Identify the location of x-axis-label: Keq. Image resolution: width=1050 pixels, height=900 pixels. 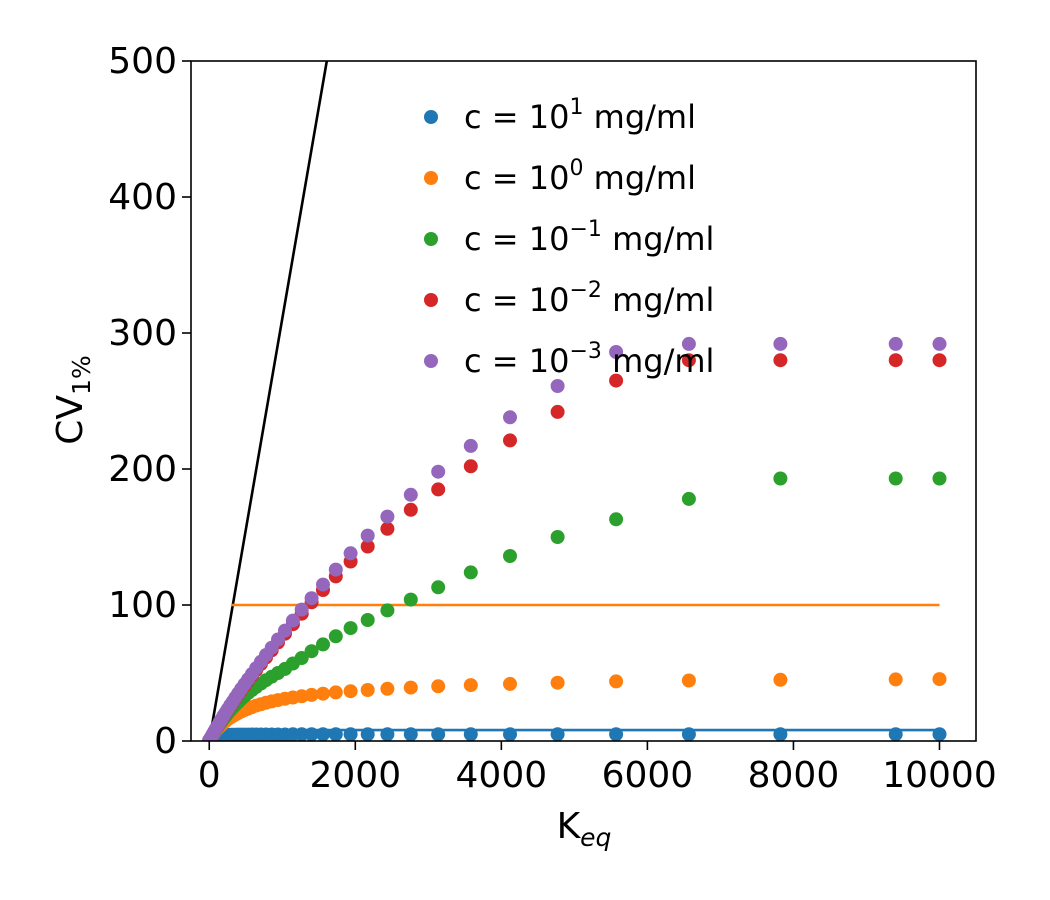
(584, 829).